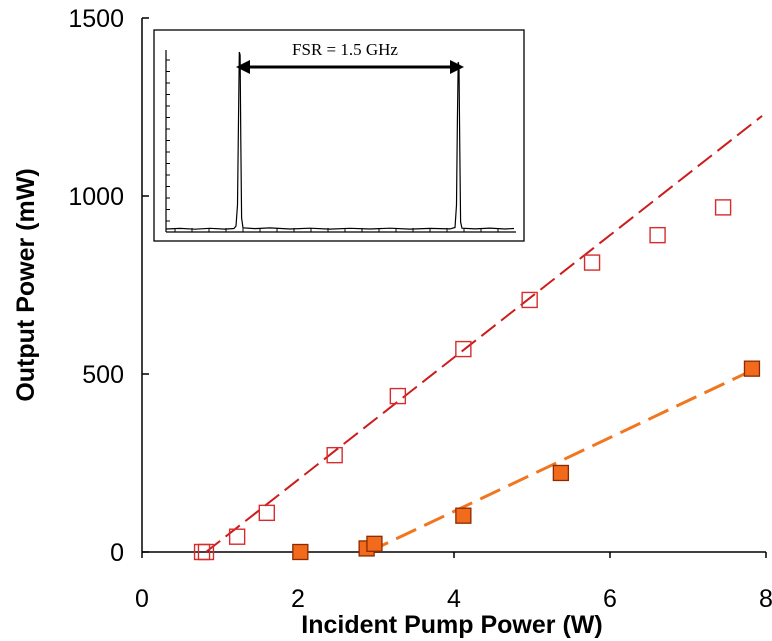  What do you see at coordinates (96, 19) in the screenshot?
I see `y-tick-label: 1500` at bounding box center [96, 19].